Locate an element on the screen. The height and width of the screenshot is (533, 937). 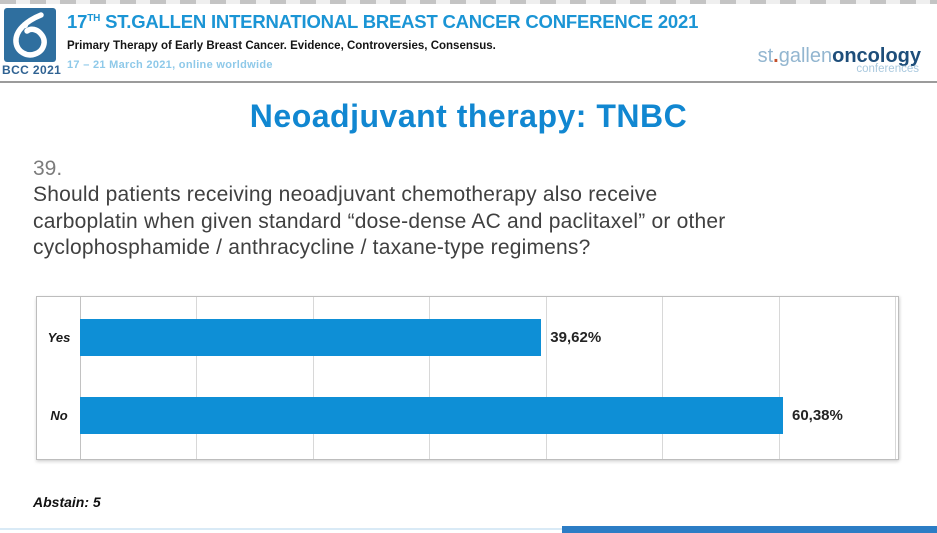
bottom-progress-bar is located at coordinates (749, 529).